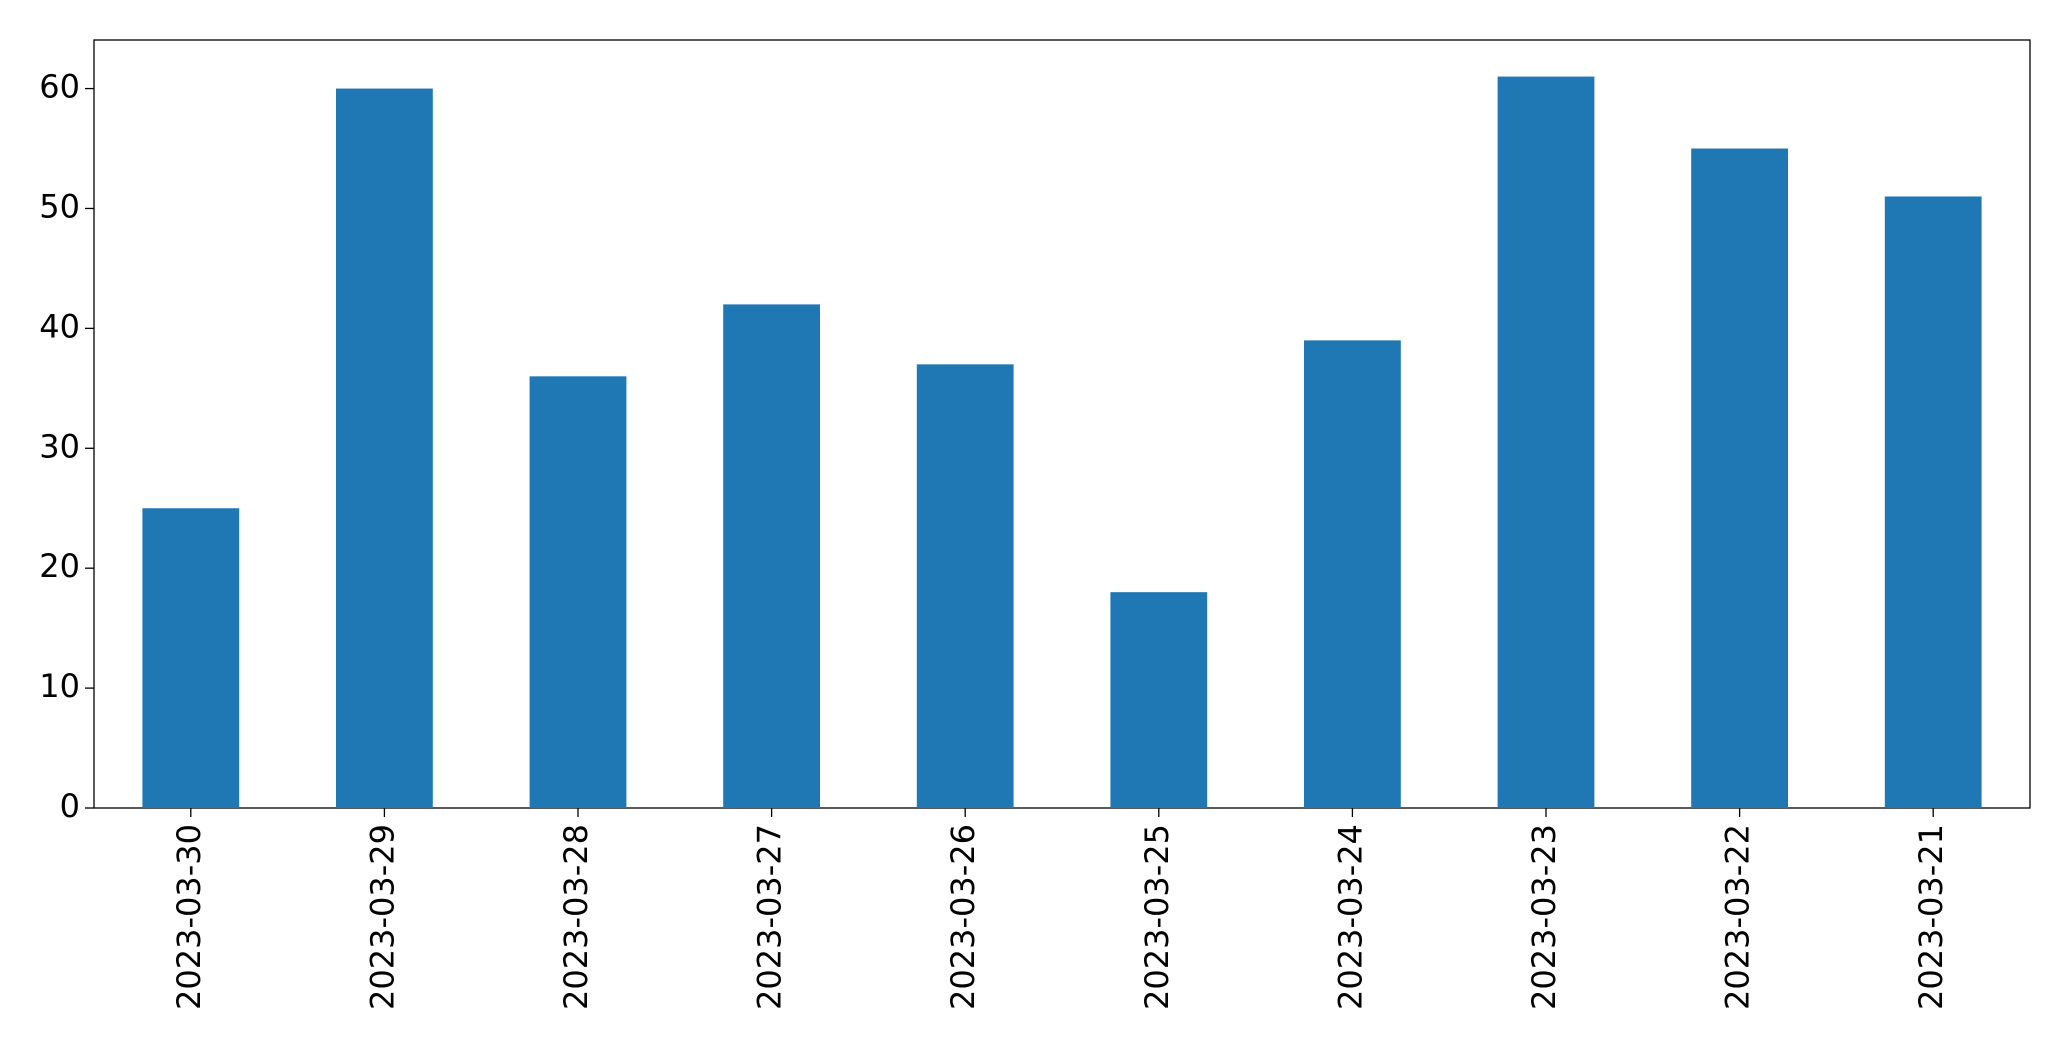 The height and width of the screenshot is (1061, 2071). Describe the element at coordinates (59, 686) in the screenshot. I see `y-tick-label: 10` at that location.